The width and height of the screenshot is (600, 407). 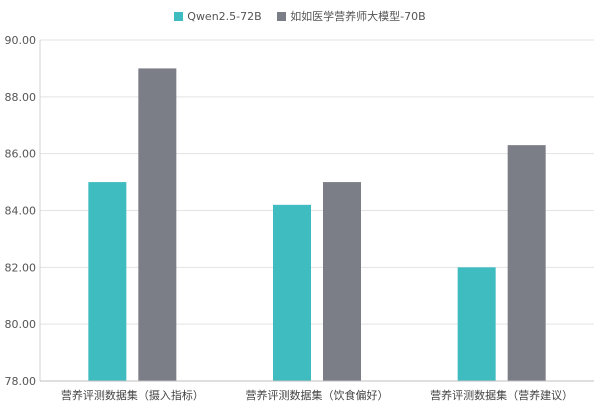 I want to click on legend-swatch-qwen, so click(x=179, y=16).